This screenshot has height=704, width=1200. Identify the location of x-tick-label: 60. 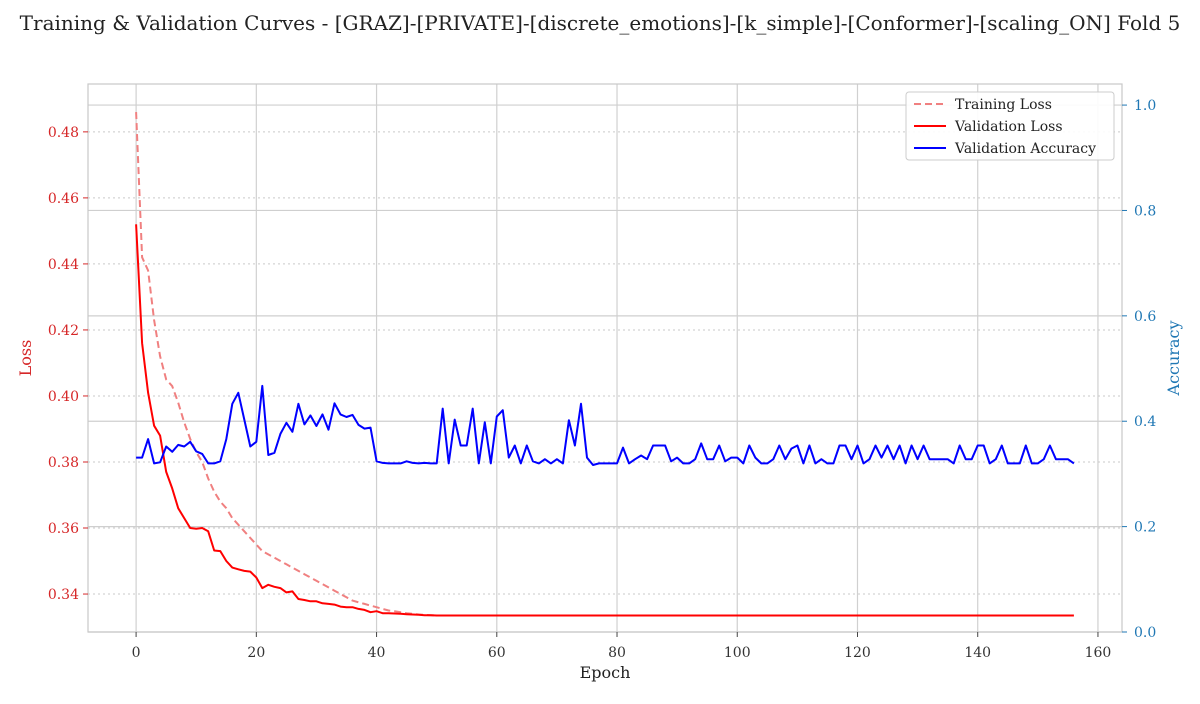
(497, 653).